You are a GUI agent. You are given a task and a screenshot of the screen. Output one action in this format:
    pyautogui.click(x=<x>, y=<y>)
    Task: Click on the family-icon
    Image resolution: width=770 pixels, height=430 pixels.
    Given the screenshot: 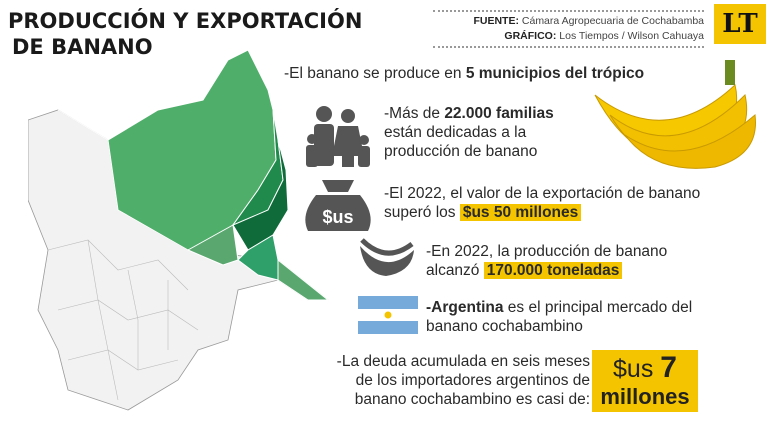 What is the action you would take?
    pyautogui.click(x=338, y=136)
    